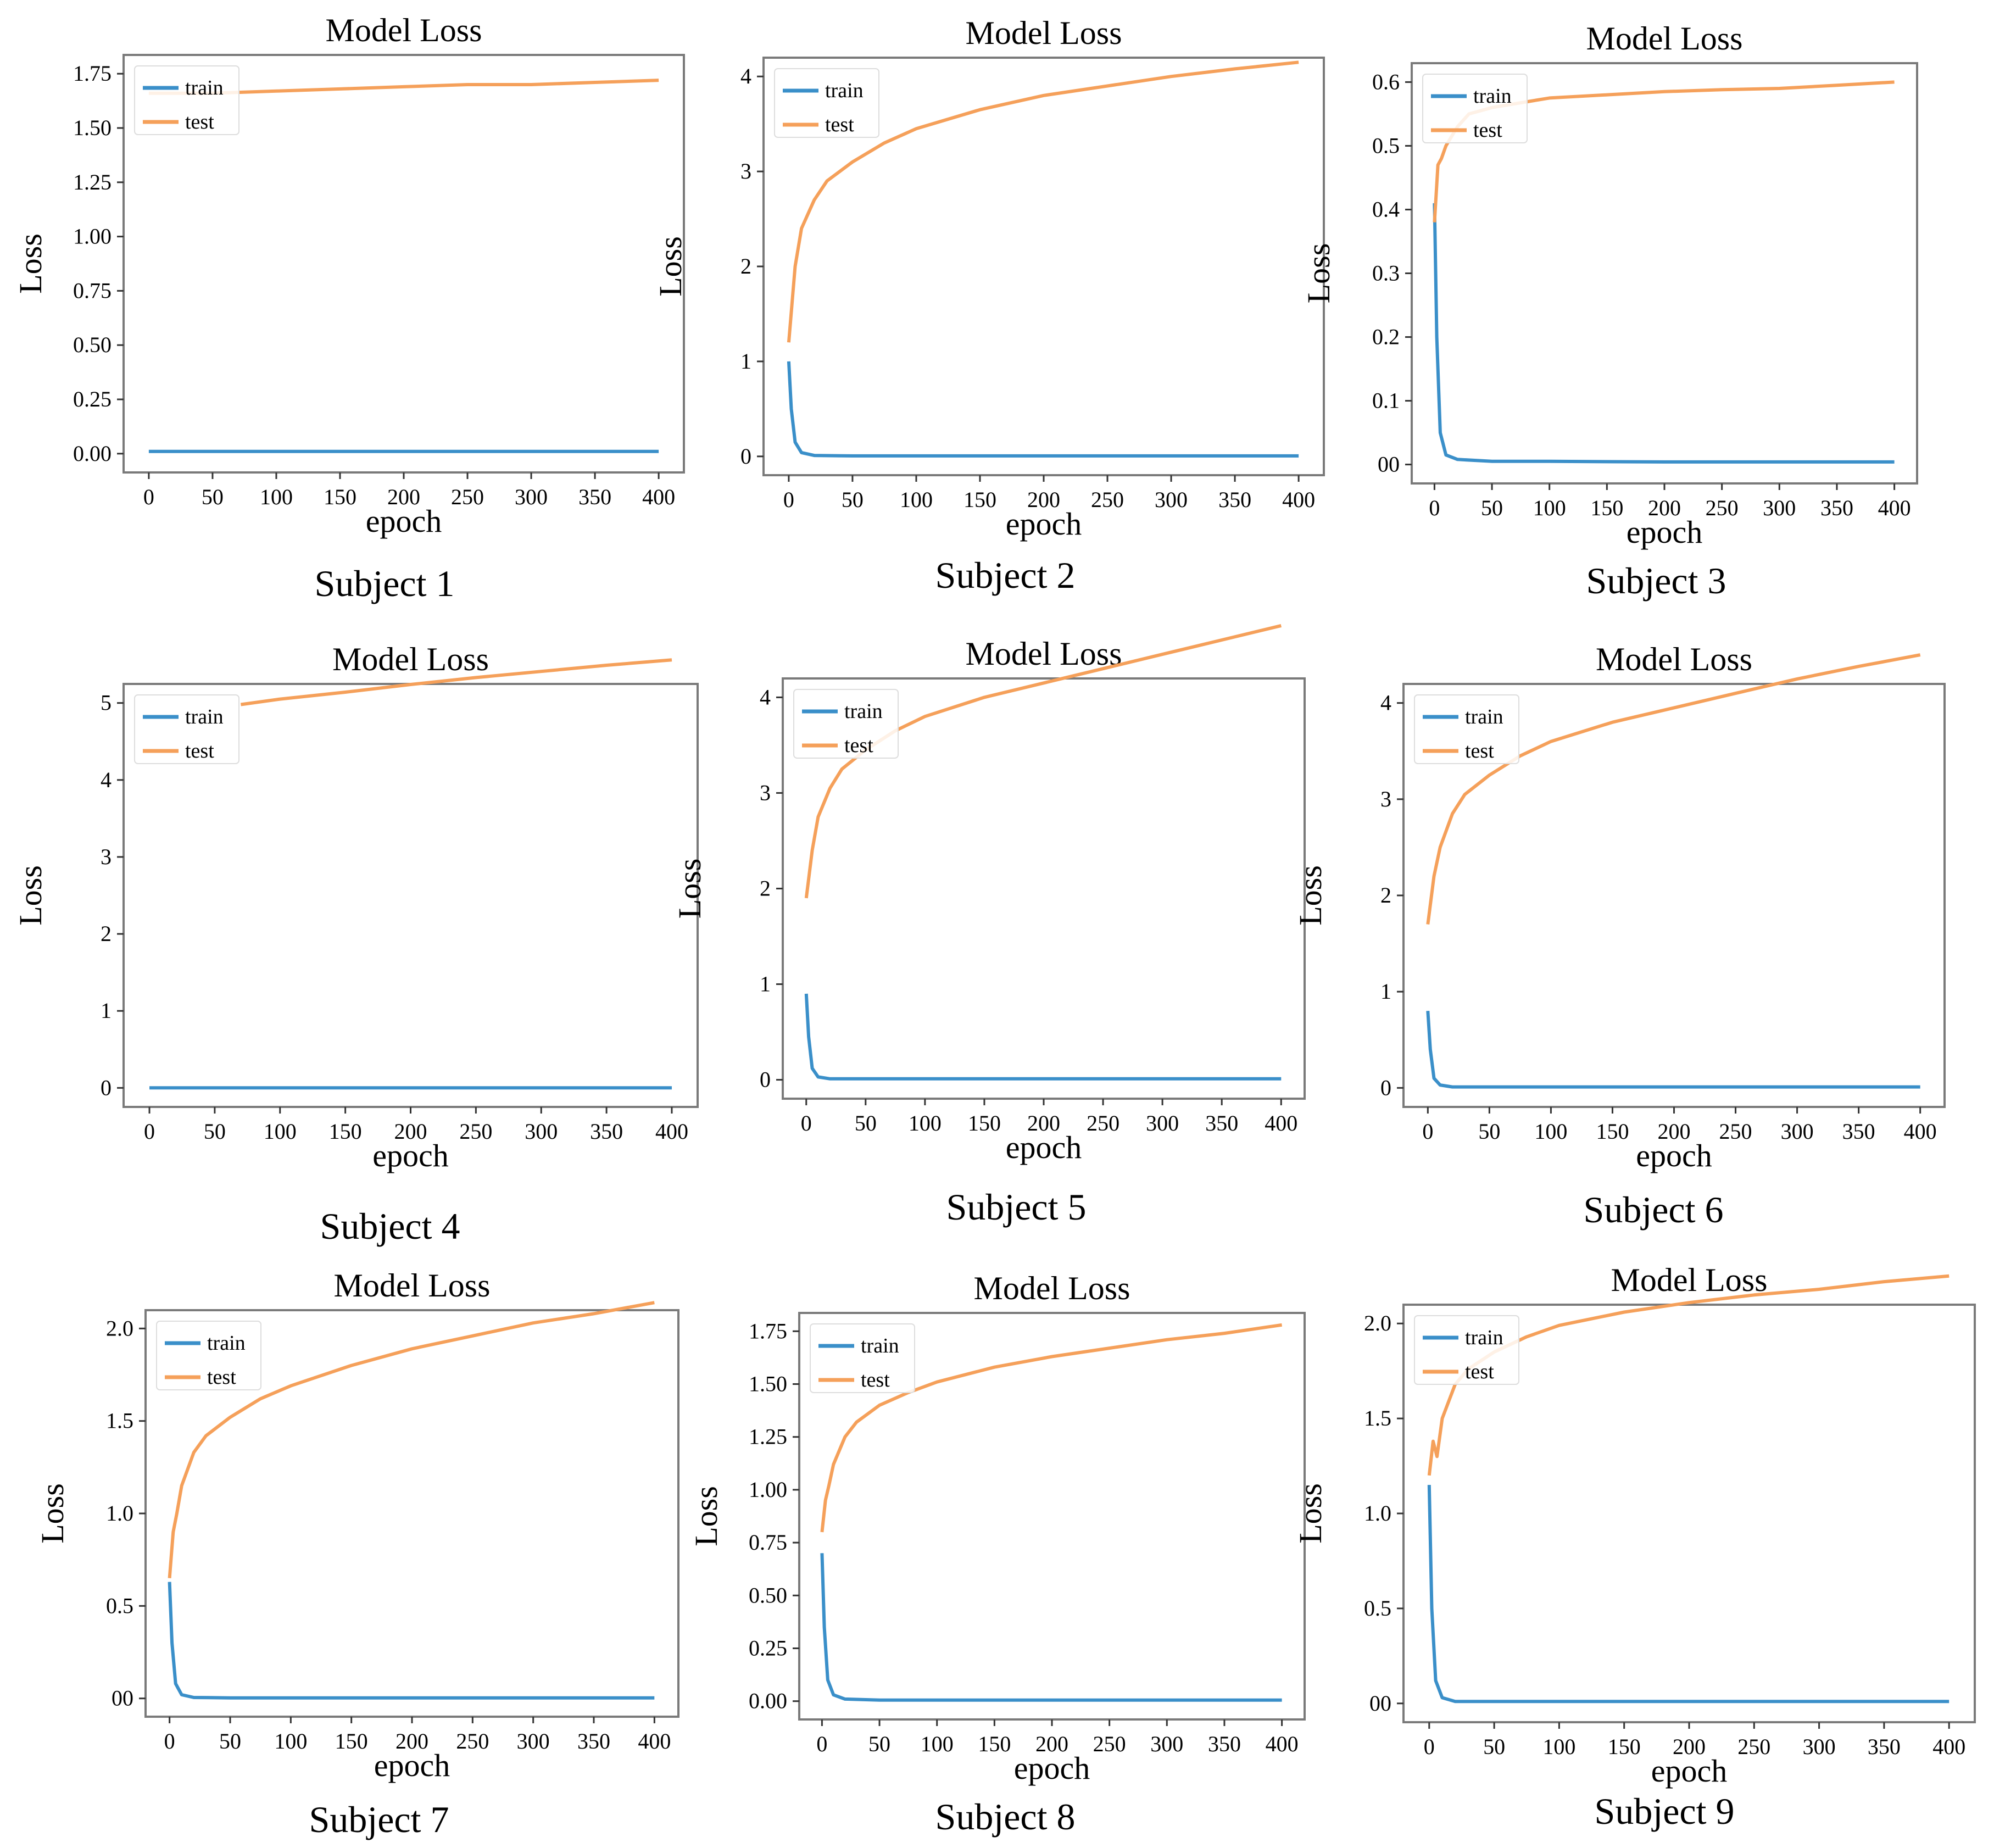 Image resolution: width=1994 pixels, height=1848 pixels. Describe the element at coordinates (1386, 273) in the screenshot. I see `y-tick-label: 0.3` at that location.